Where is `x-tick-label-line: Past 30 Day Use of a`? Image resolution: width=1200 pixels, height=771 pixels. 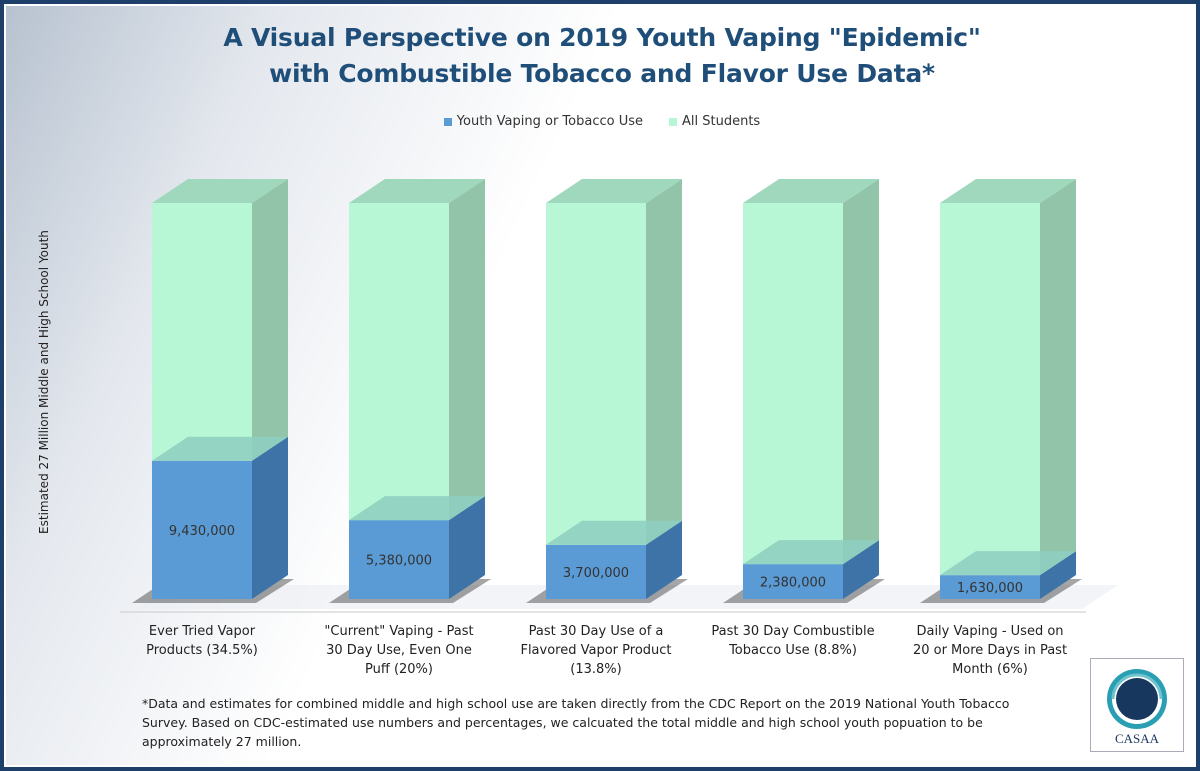
x-tick-label-line: Past 30 Day Use of a is located at coordinates (596, 631).